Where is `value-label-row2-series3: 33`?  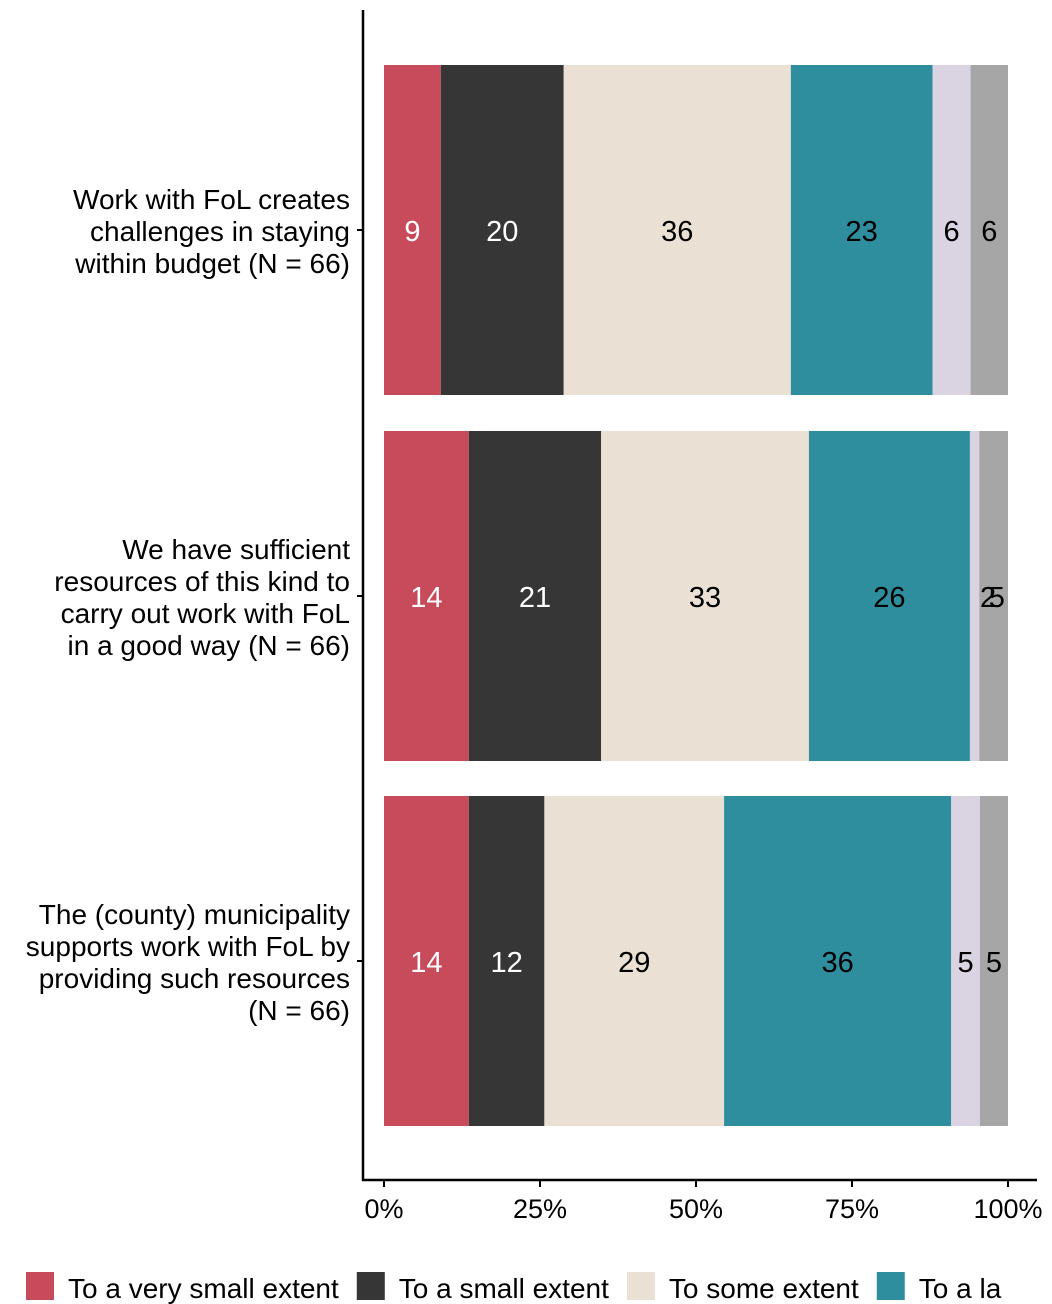 value-label-row2-series3: 33 is located at coordinates (705, 598).